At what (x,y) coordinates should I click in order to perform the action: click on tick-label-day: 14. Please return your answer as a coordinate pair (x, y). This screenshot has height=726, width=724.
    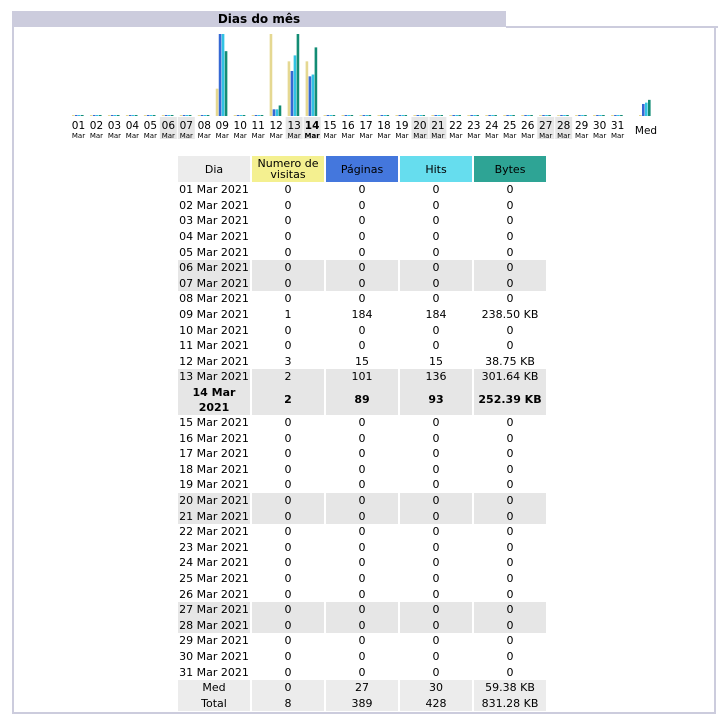
    Looking at the image, I should click on (312, 126).